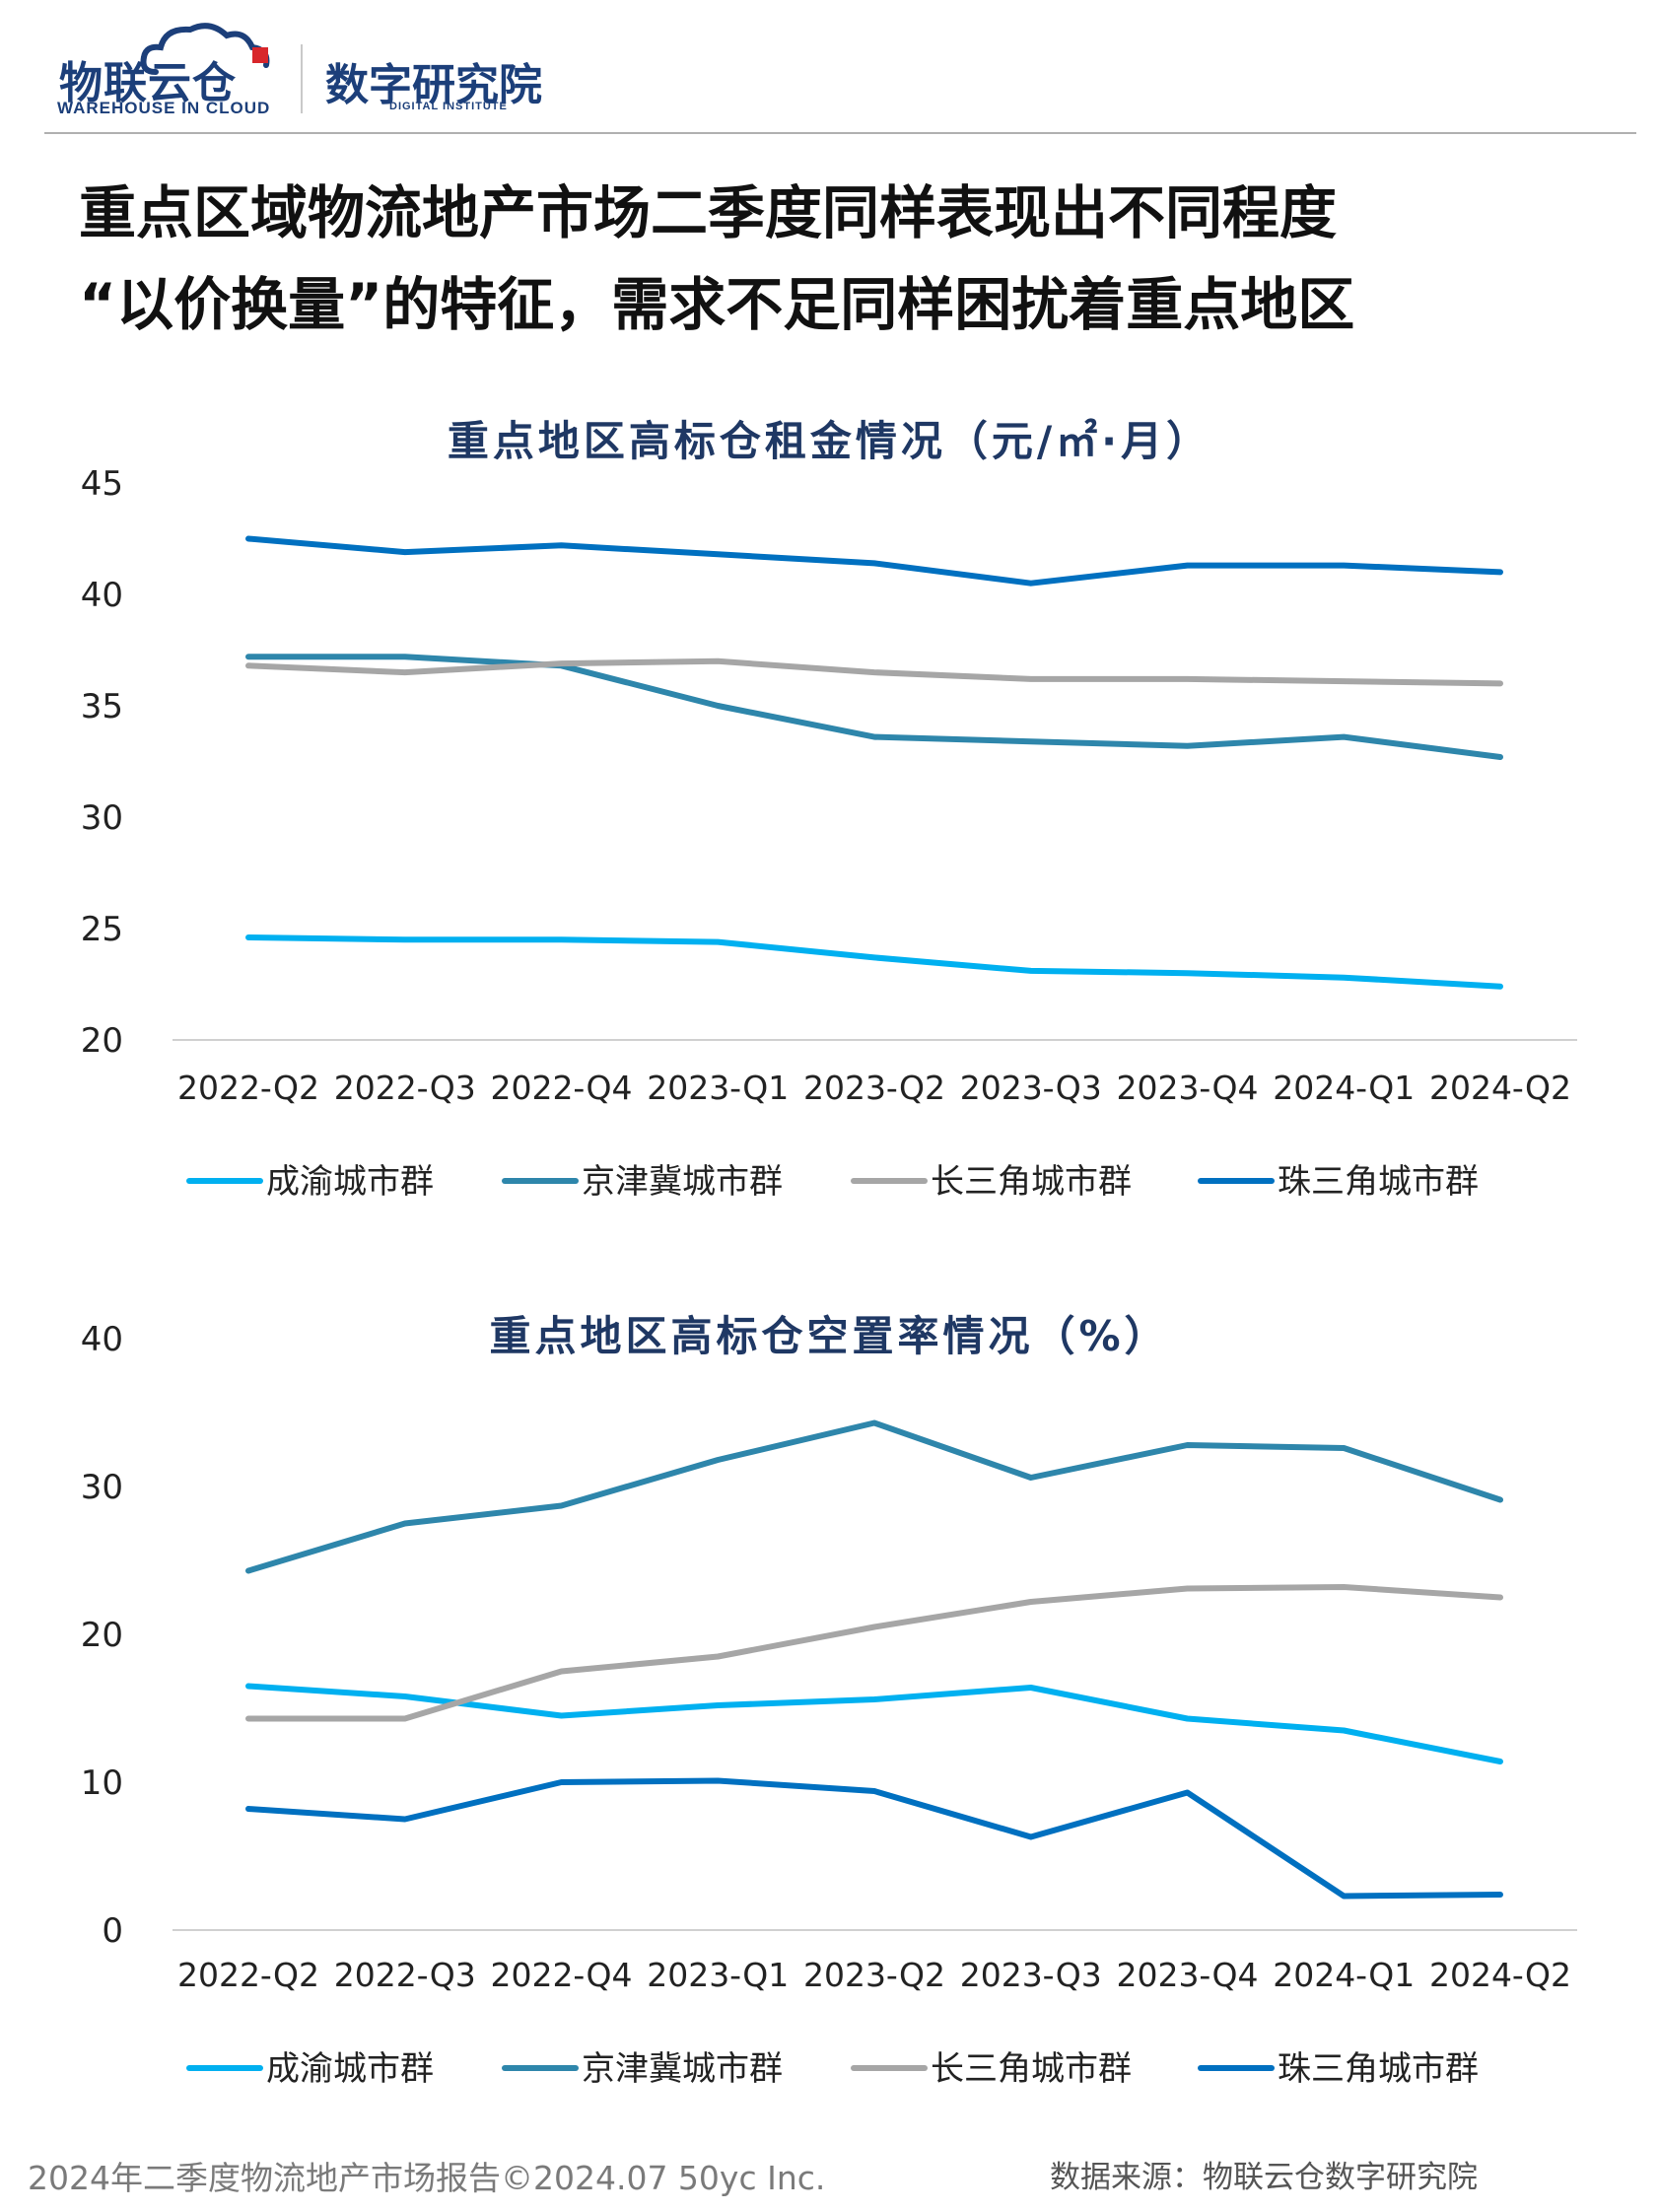 This screenshot has height=2212, width=1659. Describe the element at coordinates (709, 213) in the screenshot. I see `page-title-line-1: 重点区域物流地产市场二季度同样表现出不同程度` at that location.